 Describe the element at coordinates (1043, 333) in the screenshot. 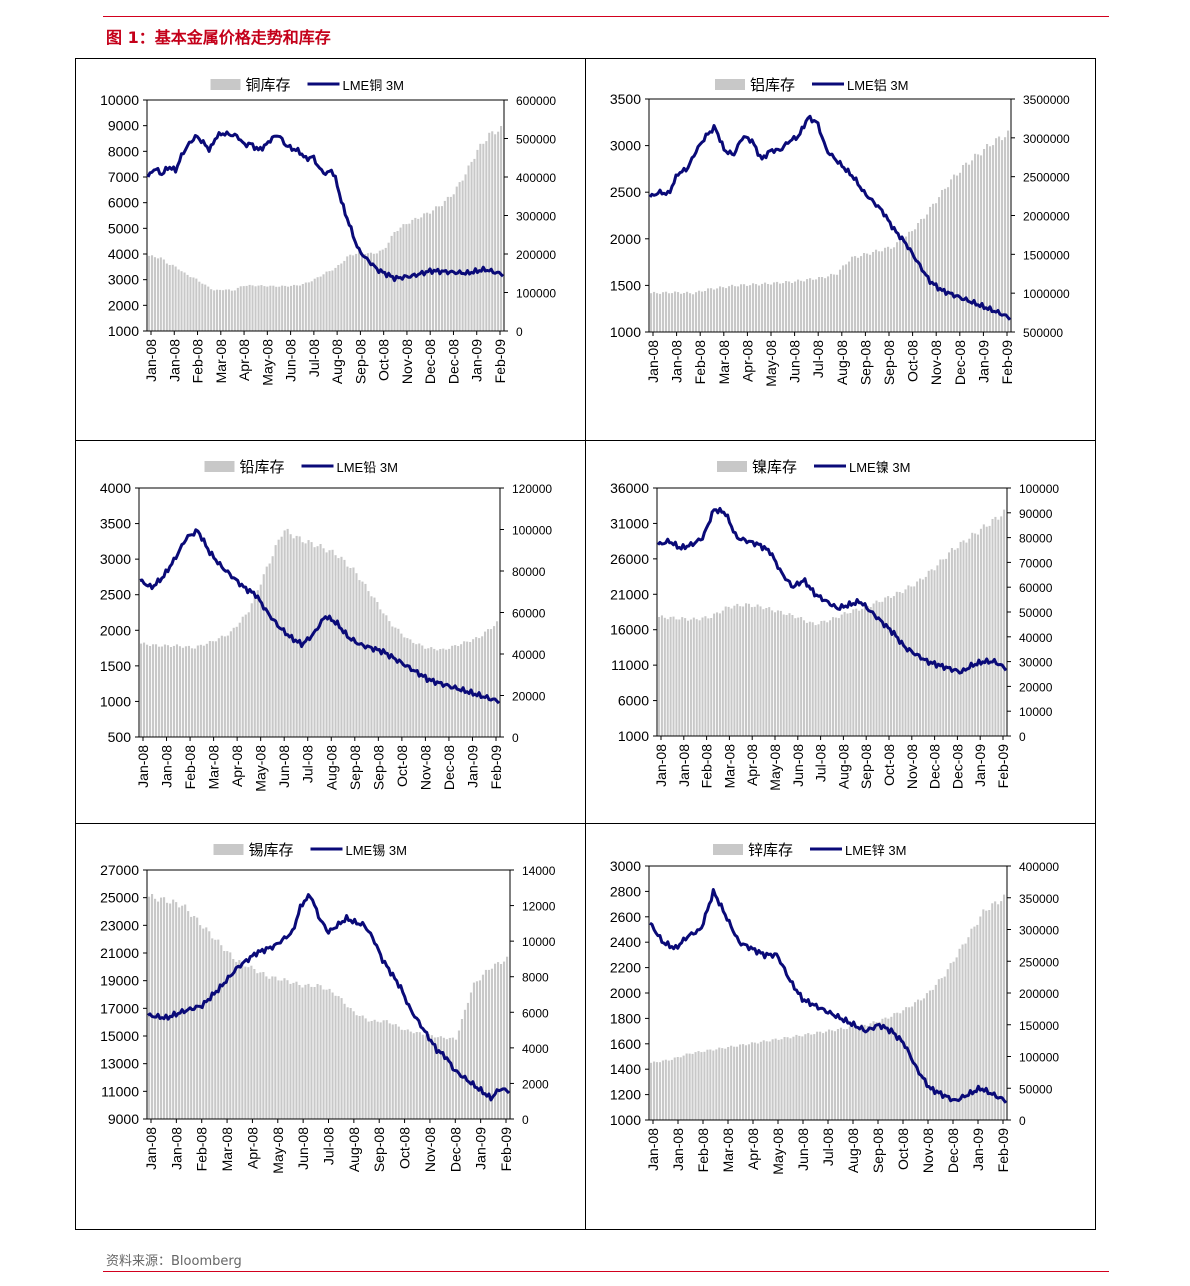

I see `right-tick-label: 500000` at that location.